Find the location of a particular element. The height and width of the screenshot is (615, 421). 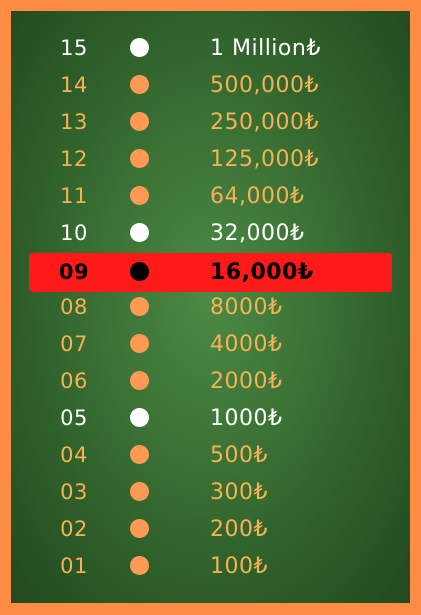

level-number: 14 is located at coordinates (74, 85).